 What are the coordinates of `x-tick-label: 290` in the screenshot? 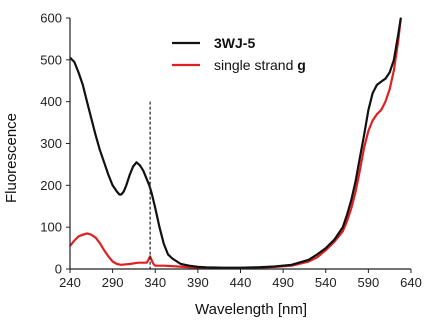 It's located at (113, 282).